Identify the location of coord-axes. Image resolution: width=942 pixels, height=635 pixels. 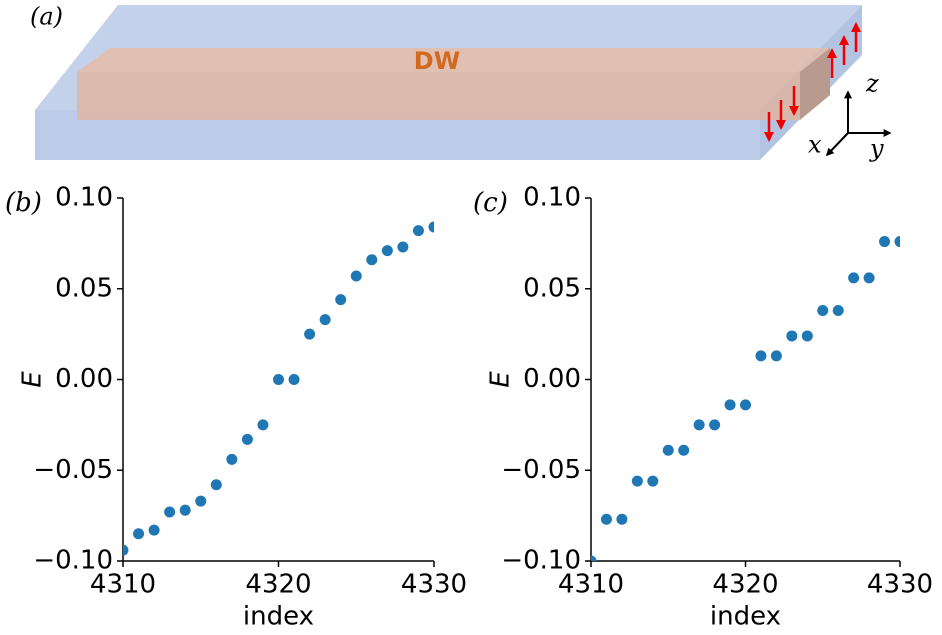
(858, 123).